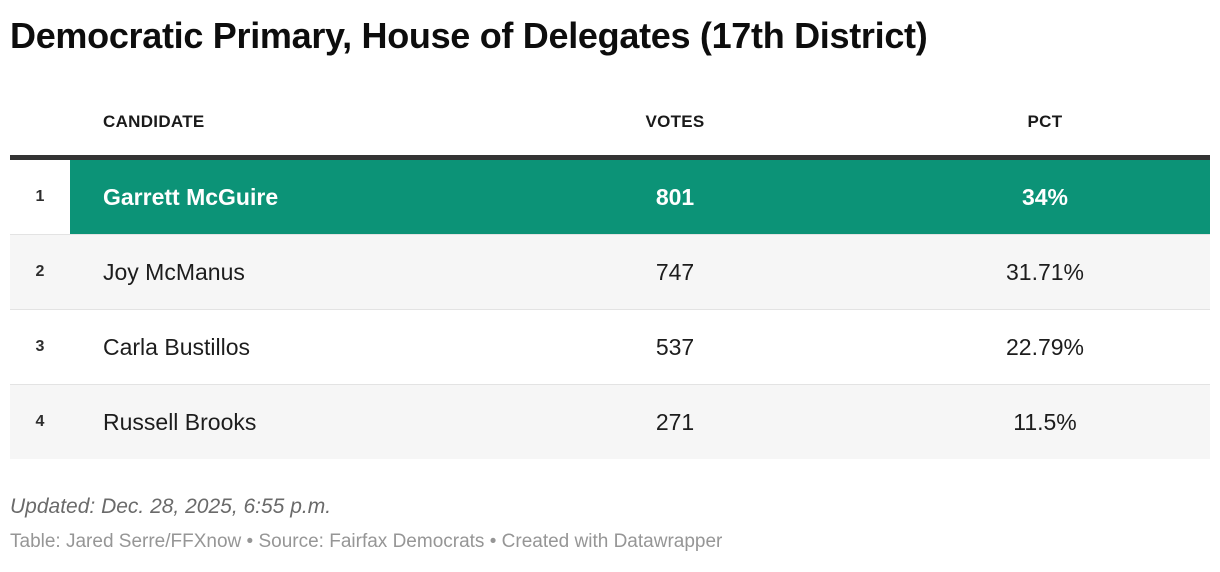 The image size is (1220, 572). What do you see at coordinates (1045, 125) in the screenshot?
I see `col-header-pct: PCT` at bounding box center [1045, 125].